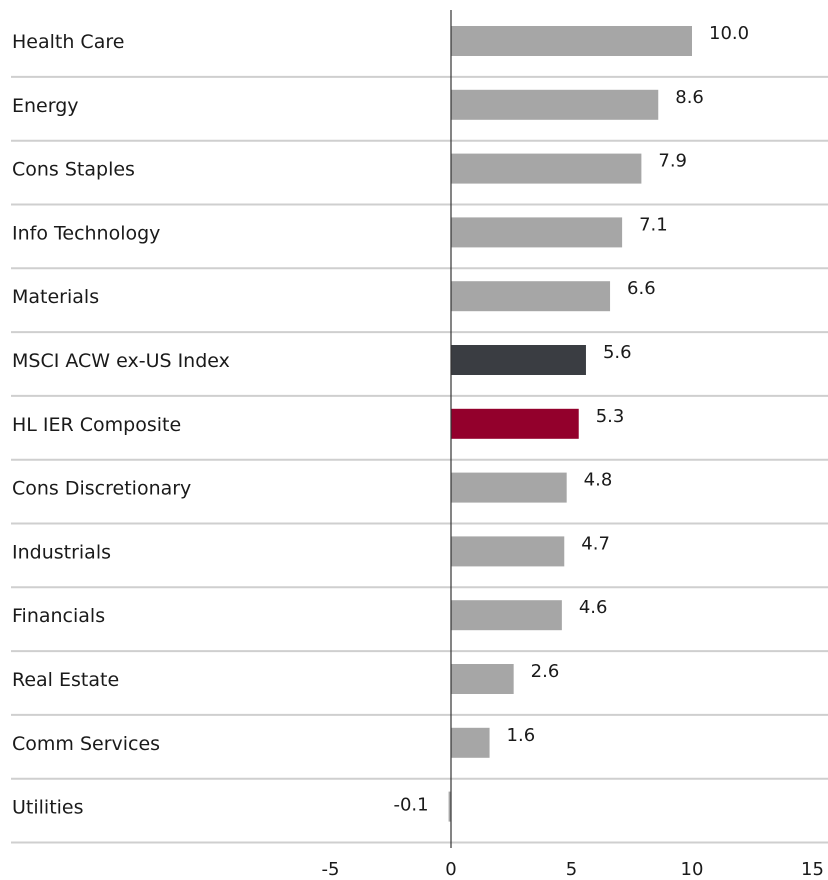  Describe the element at coordinates (450, 869) in the screenshot. I see `x-tick-label: 0` at that location.